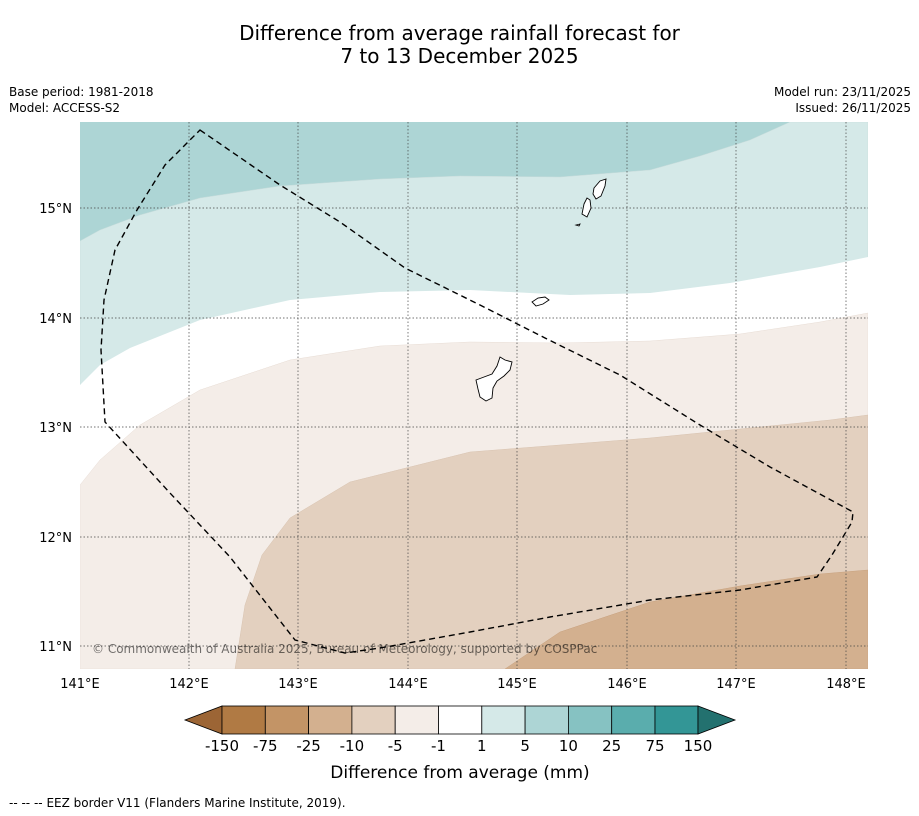 The image size is (919, 816). Describe the element at coordinates (586, 207) in the screenshot. I see `island-tinian` at that location.